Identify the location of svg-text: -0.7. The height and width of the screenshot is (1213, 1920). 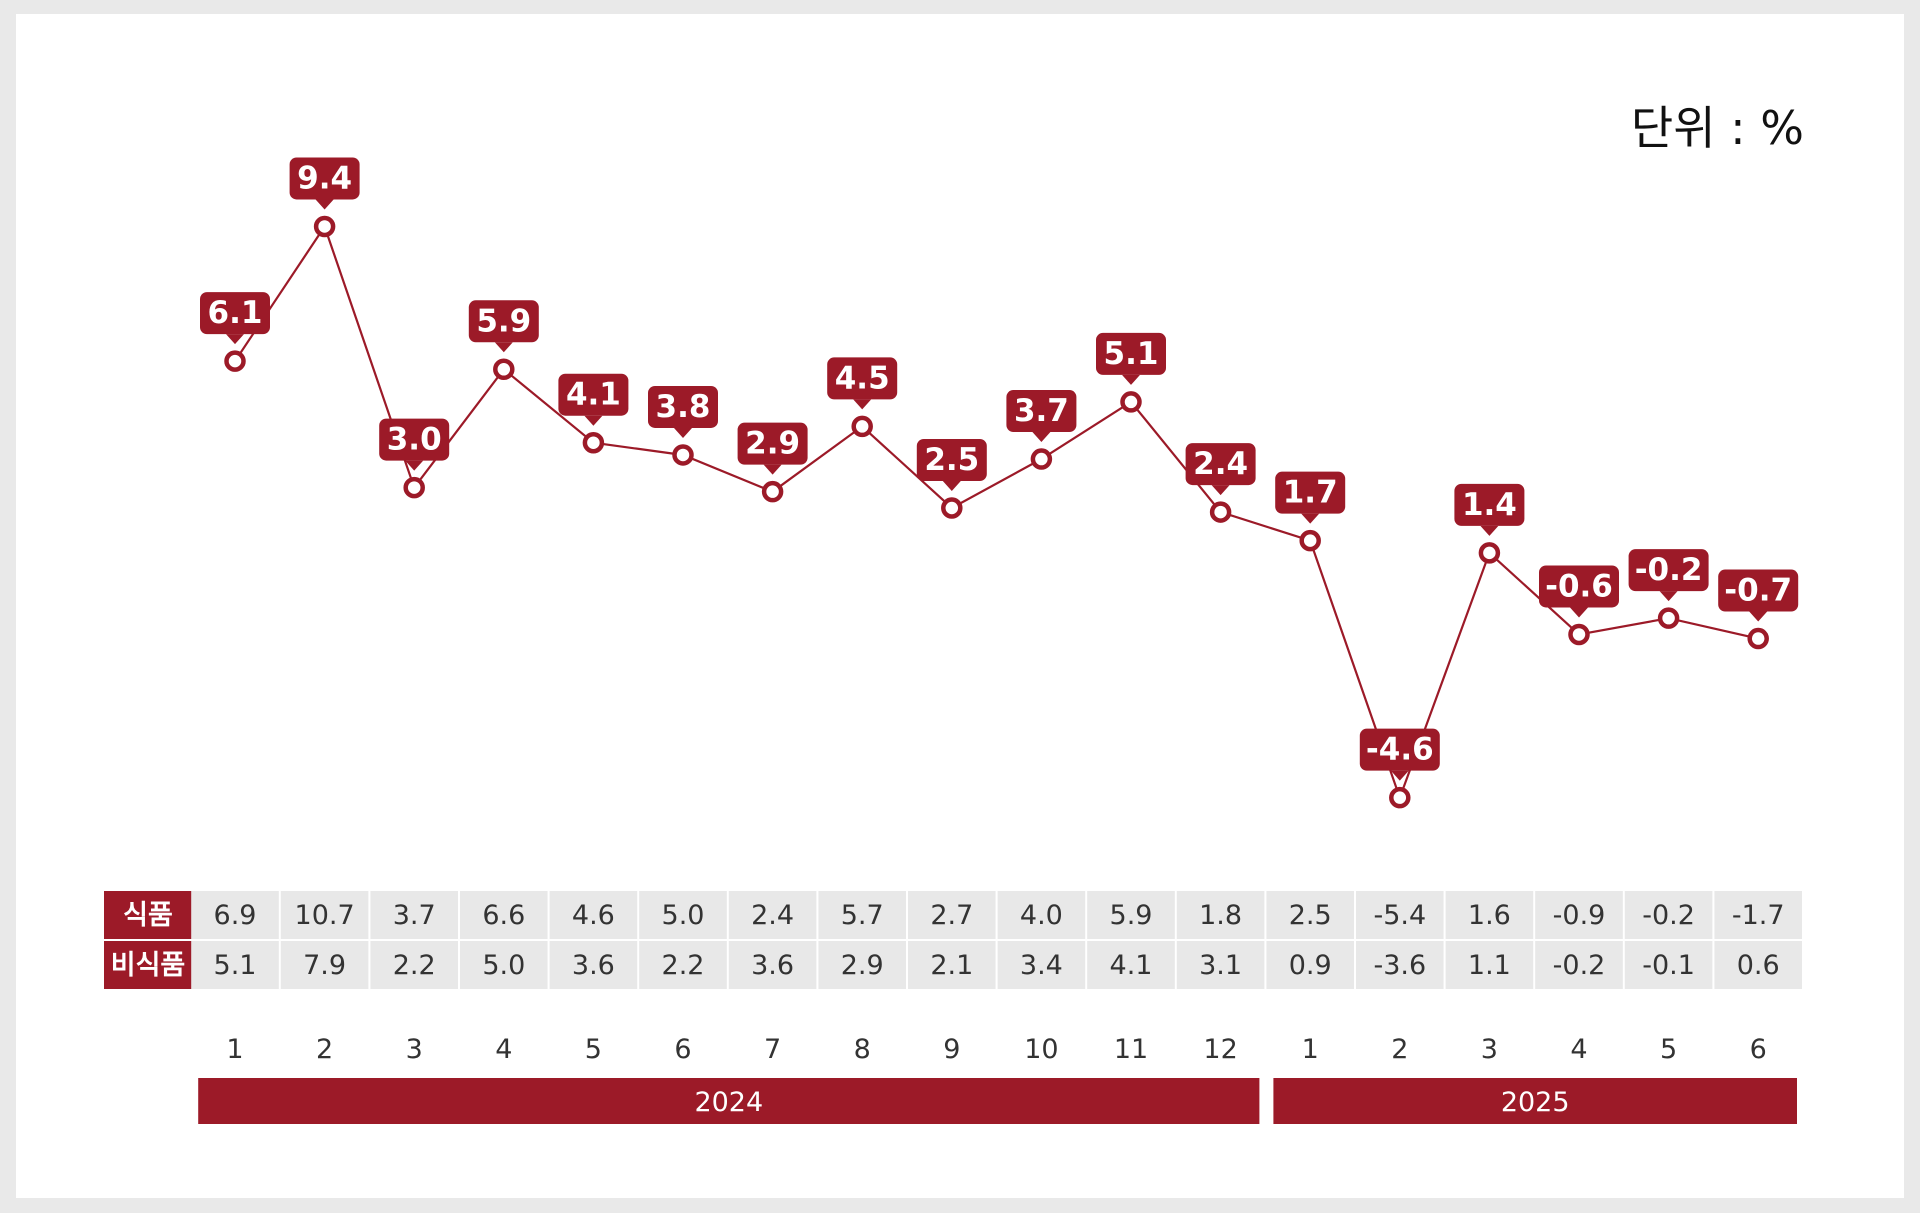
(1758, 591).